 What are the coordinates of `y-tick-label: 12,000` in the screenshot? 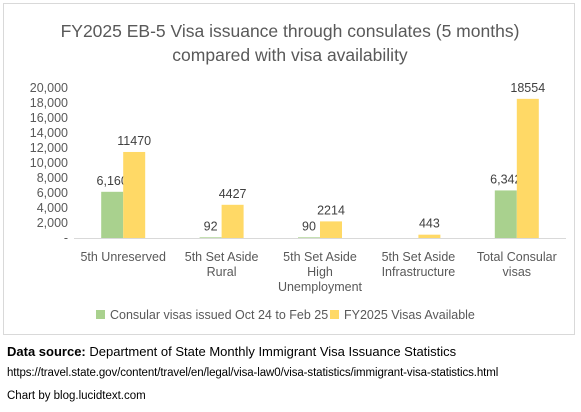 It's located at (49, 148).